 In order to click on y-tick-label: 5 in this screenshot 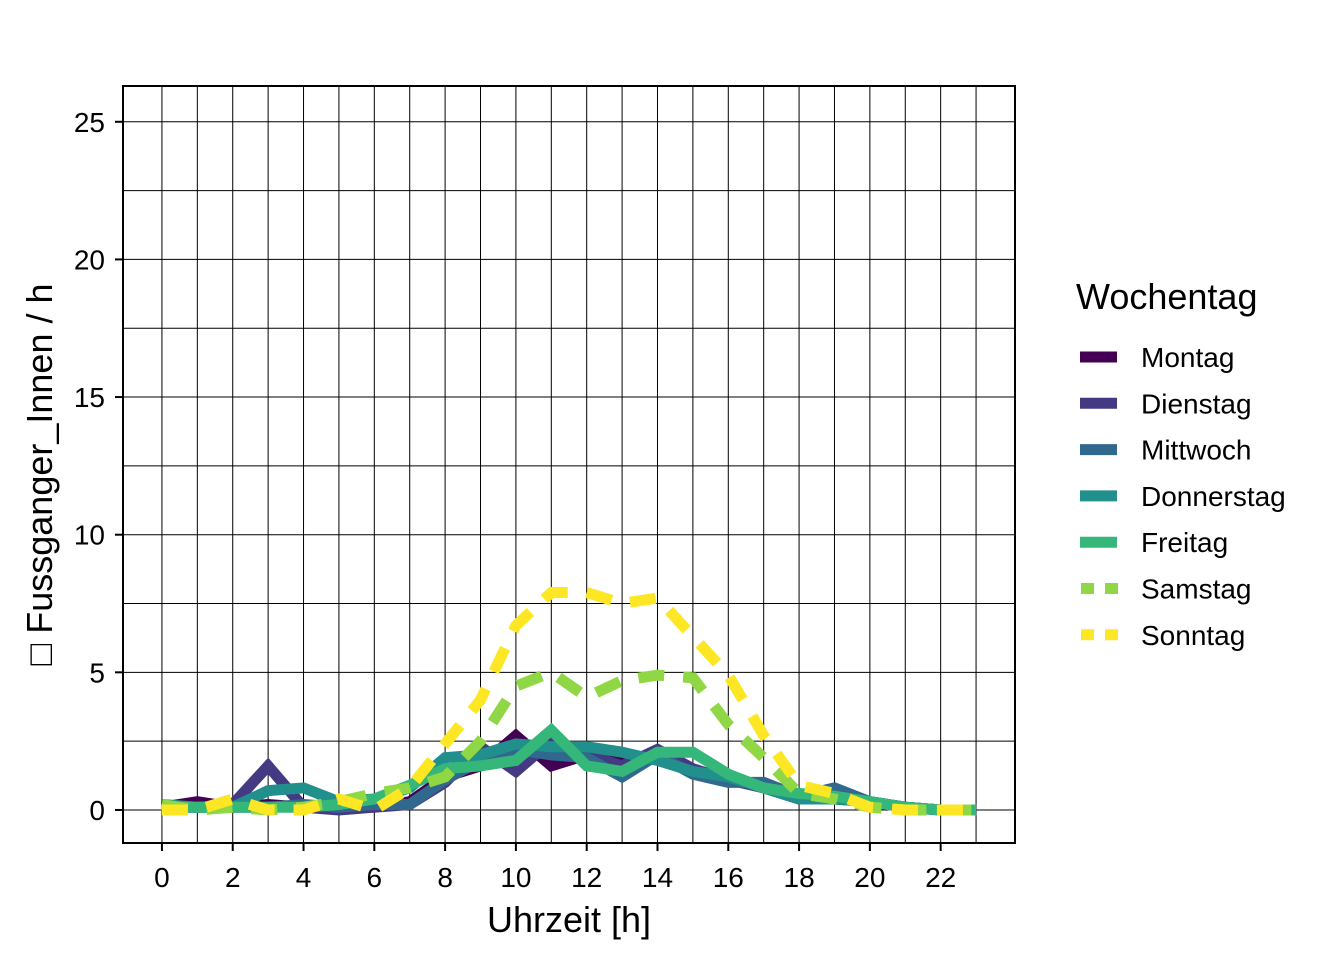, I will do `click(97, 672)`.